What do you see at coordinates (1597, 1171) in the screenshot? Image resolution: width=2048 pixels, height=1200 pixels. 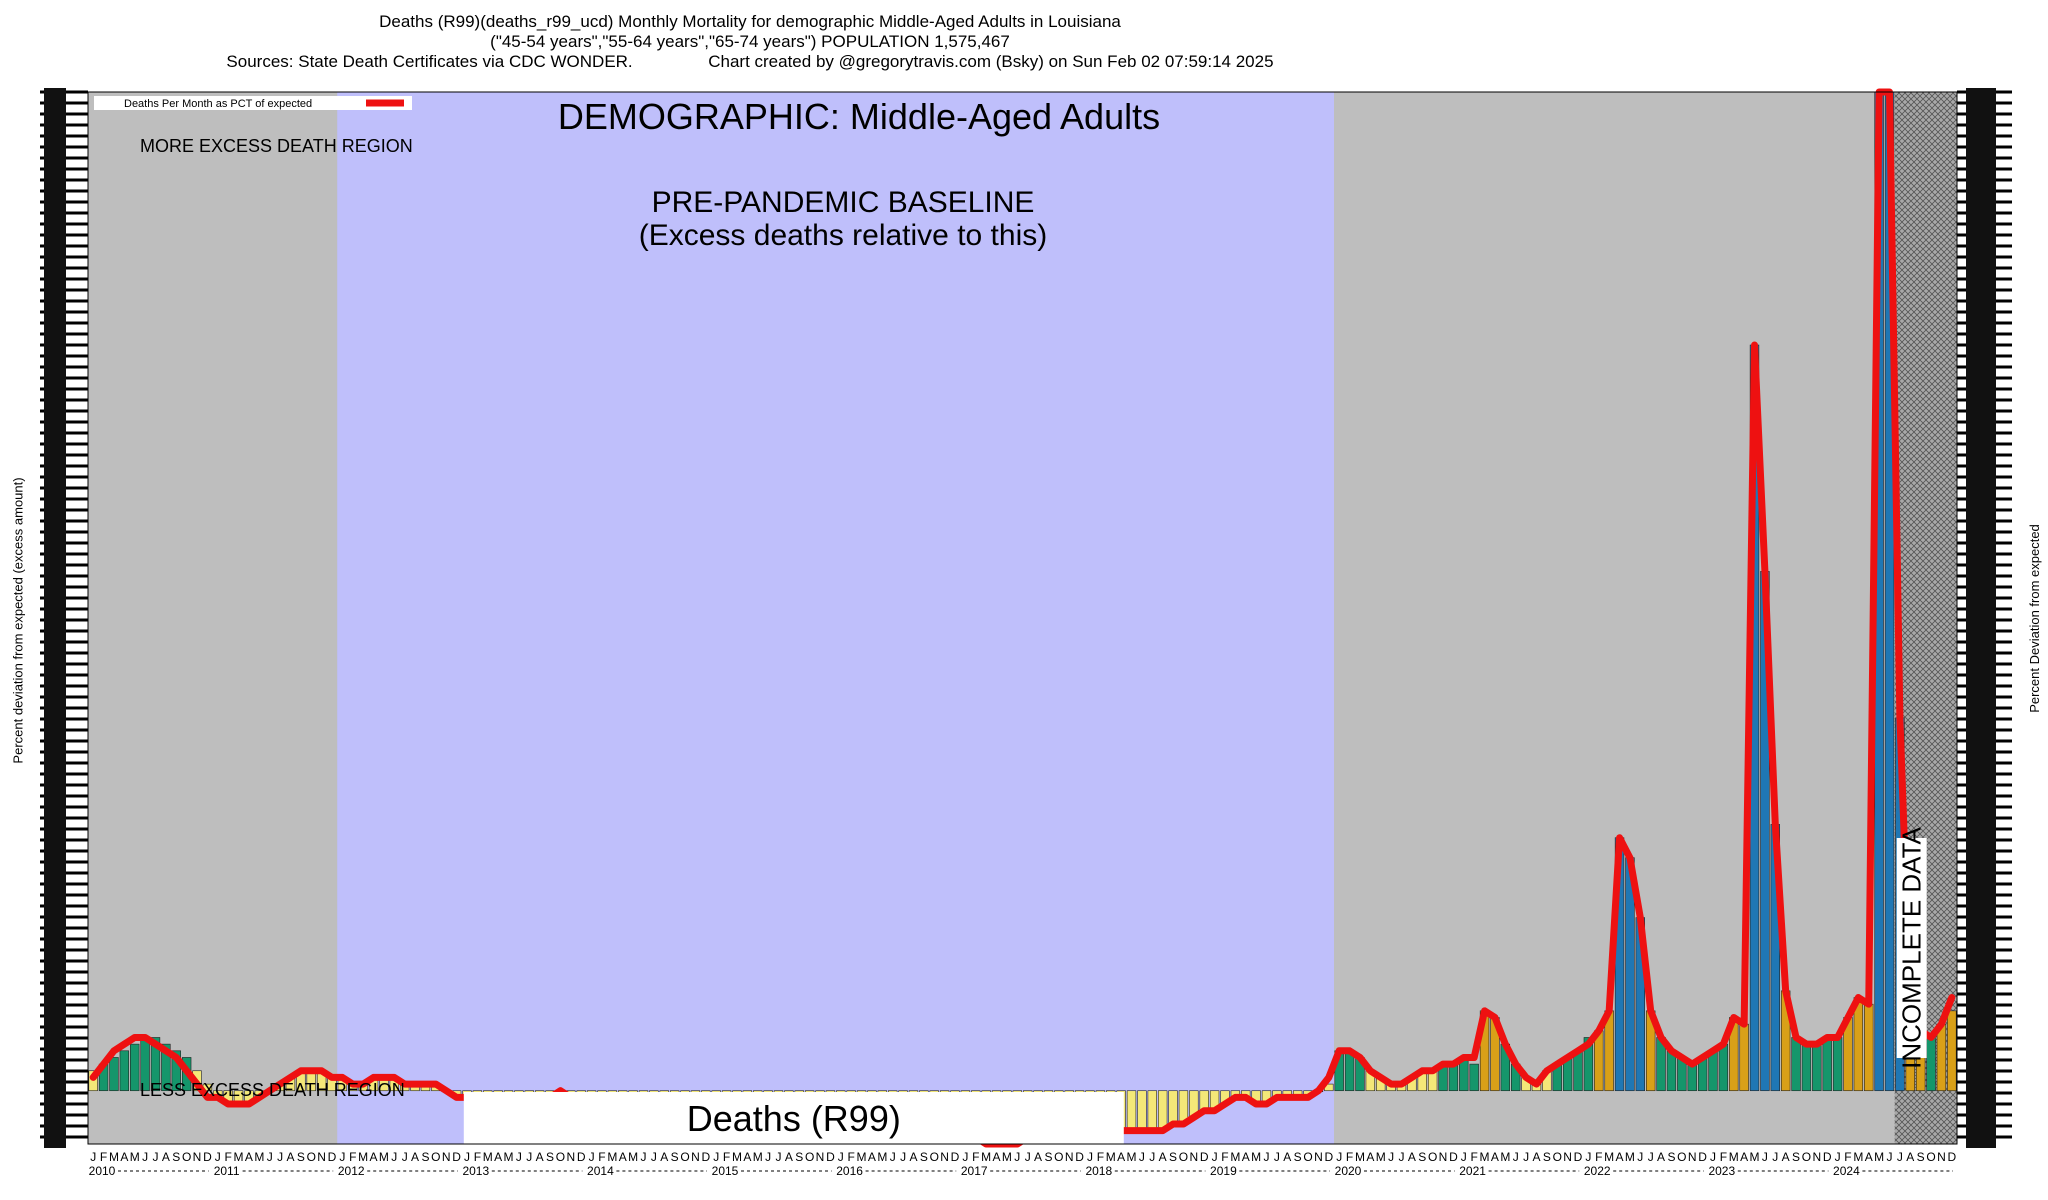 I see `year-tick-label: 2022` at bounding box center [1597, 1171].